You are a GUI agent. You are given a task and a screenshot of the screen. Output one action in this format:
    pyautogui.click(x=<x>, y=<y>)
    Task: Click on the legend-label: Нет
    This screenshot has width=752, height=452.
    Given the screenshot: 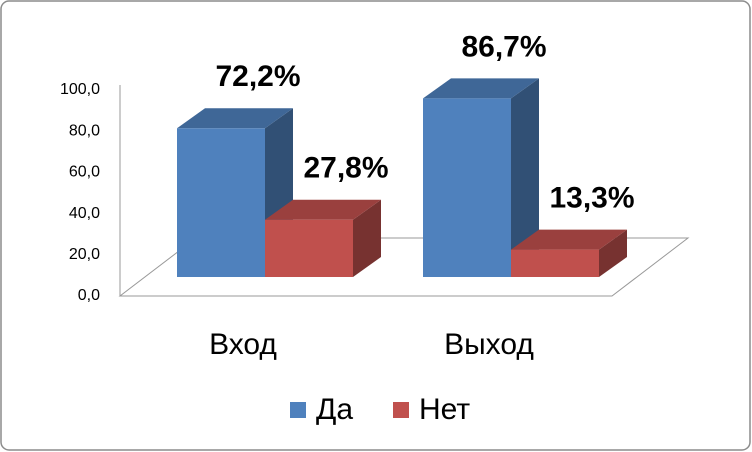 What is the action you would take?
    pyautogui.click(x=444, y=409)
    